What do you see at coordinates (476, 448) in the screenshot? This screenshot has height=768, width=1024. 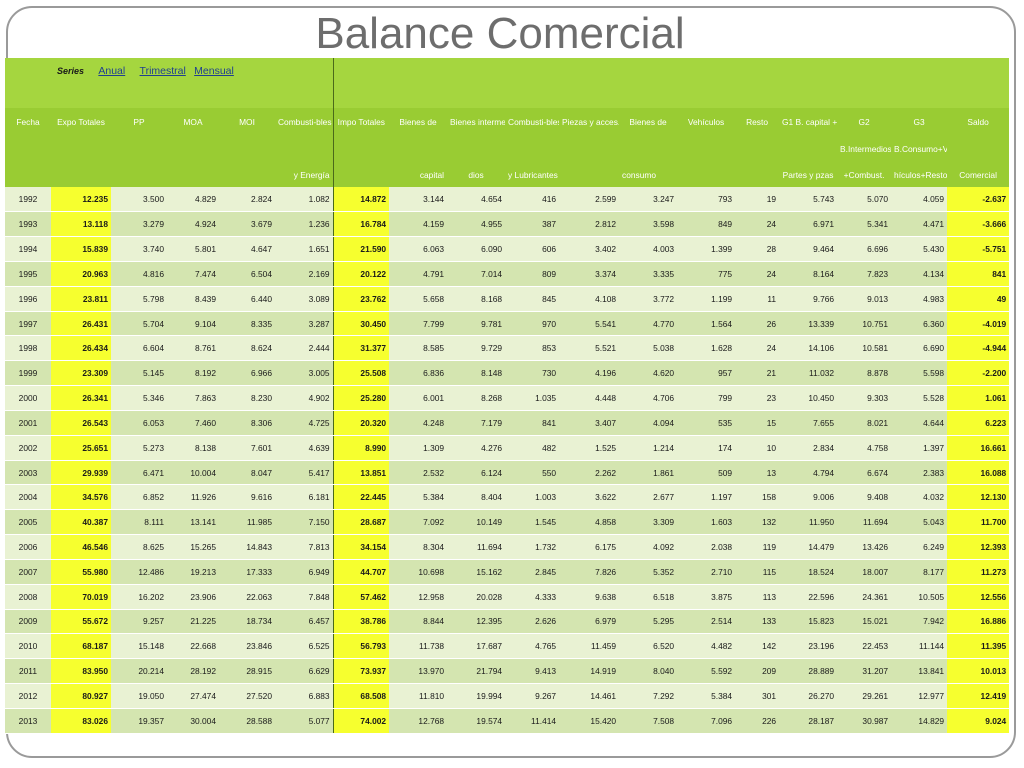 I see `table-cell: 4.276` at bounding box center [476, 448].